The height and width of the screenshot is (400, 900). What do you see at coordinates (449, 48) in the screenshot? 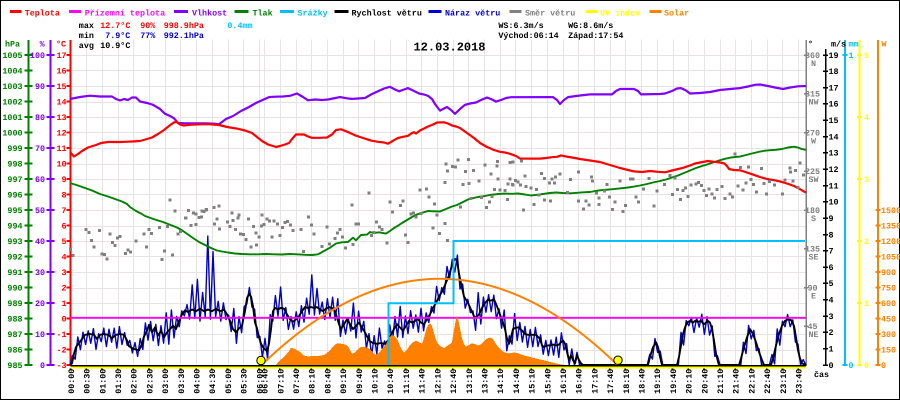
I see `svg-text: 12.03.2018` at bounding box center [449, 48].